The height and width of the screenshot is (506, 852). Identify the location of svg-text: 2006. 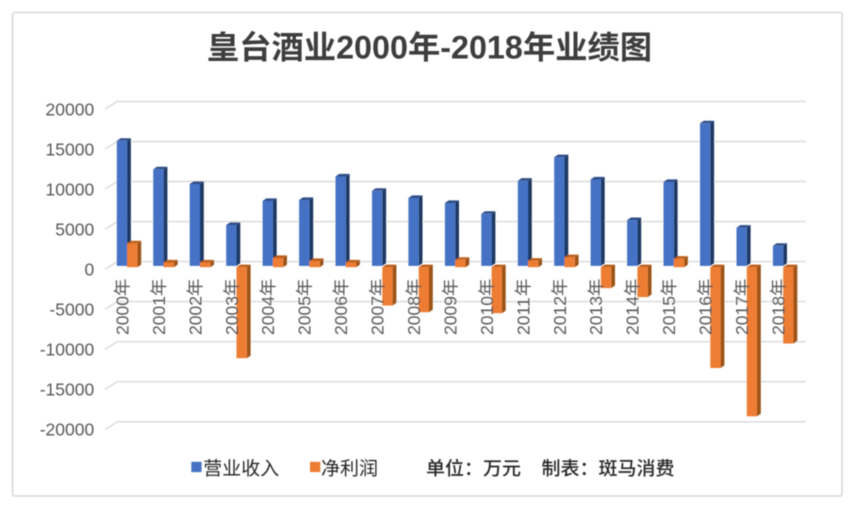
(341, 315).